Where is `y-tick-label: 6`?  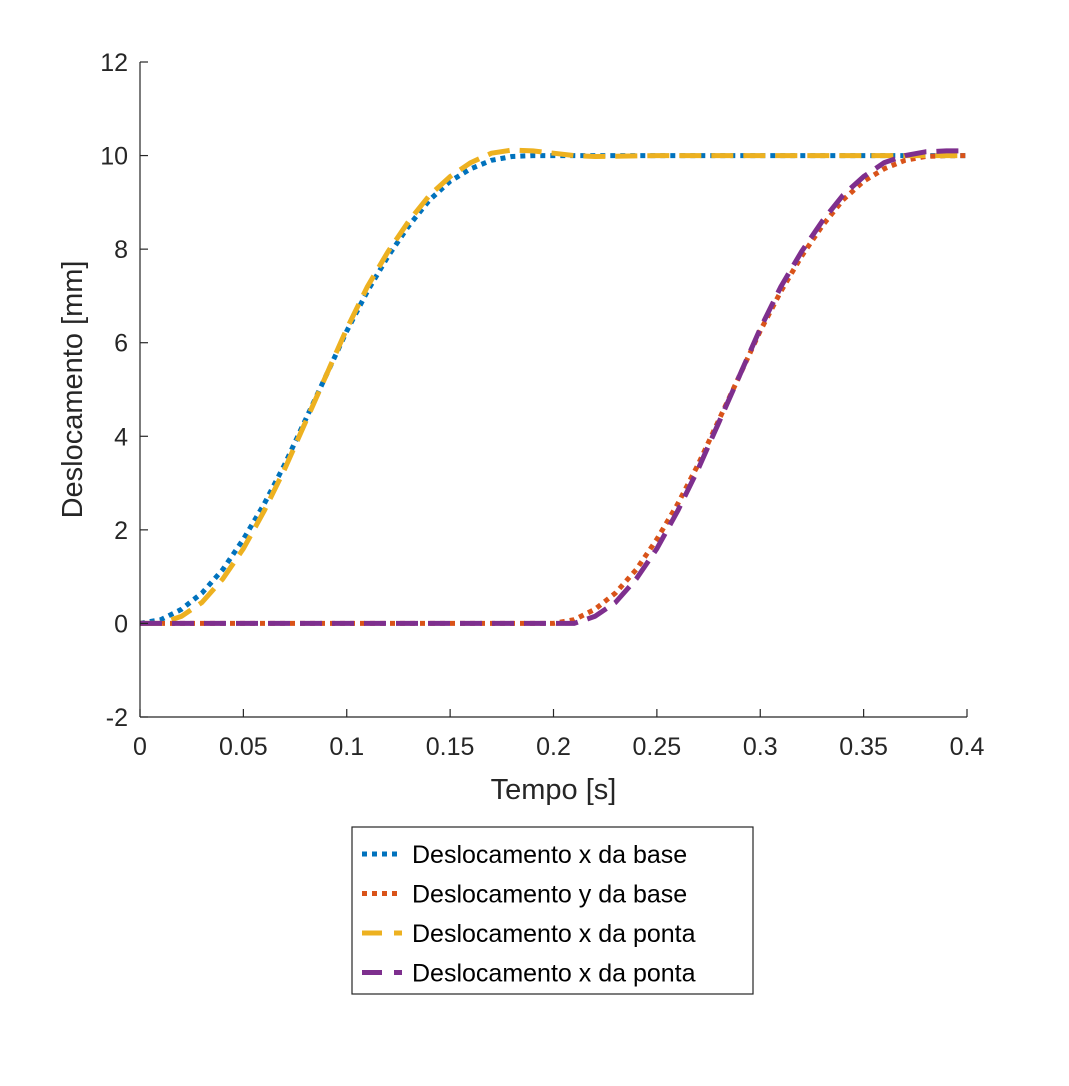 y-tick-label: 6 is located at coordinates (121, 344).